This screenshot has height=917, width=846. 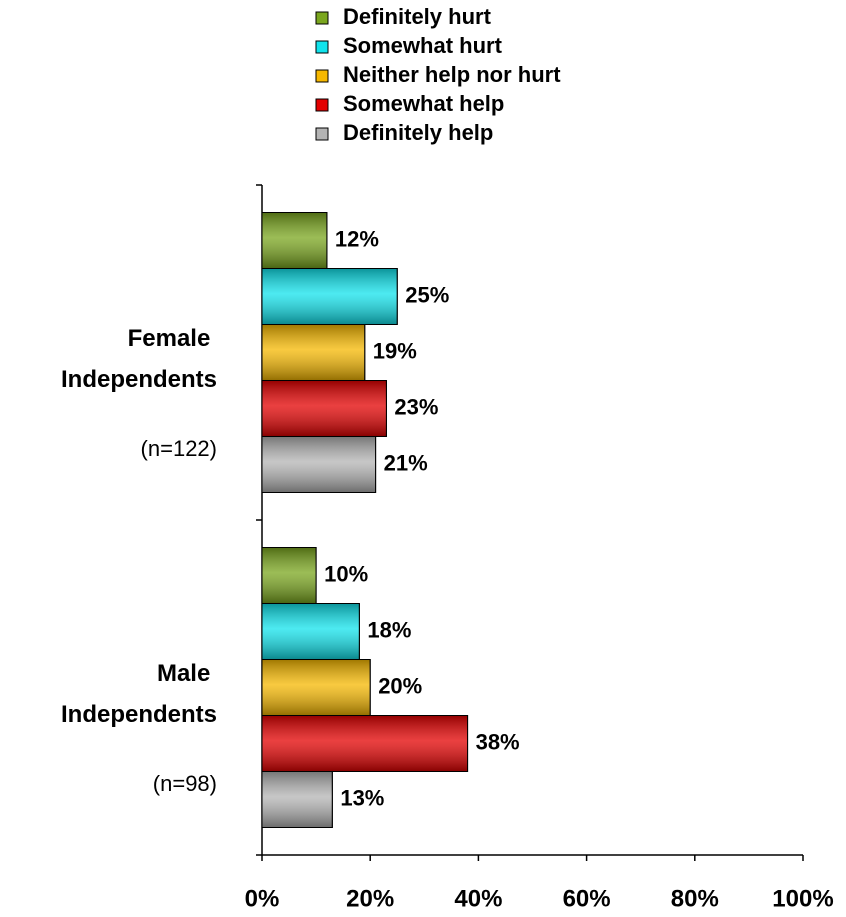 I want to click on legend-label: Definitely hurt, so click(x=417, y=16).